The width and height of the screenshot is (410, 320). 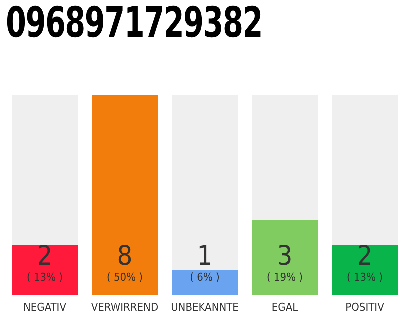 What do you see at coordinates (205, 277) in the screenshot?
I see `annotation: ( 6% )` at bounding box center [205, 277].